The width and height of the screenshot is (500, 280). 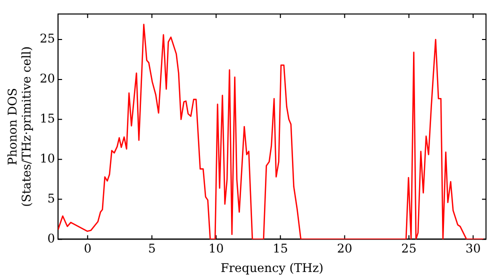 What do you see at coordinates (409, 249) in the screenshot?
I see `x-tick-label: 25` at bounding box center [409, 249].